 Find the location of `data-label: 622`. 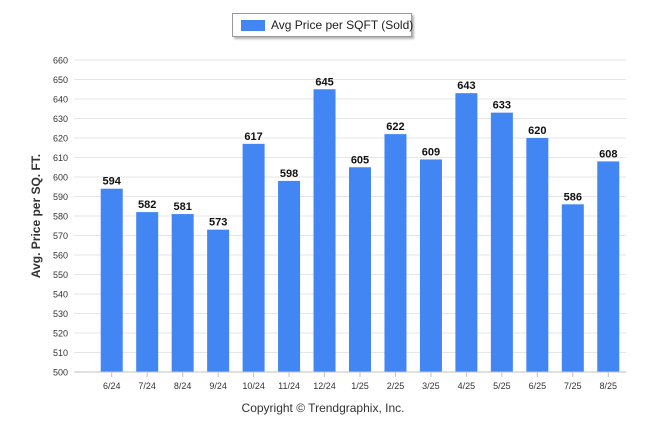

data-label: 622 is located at coordinates (395, 127).